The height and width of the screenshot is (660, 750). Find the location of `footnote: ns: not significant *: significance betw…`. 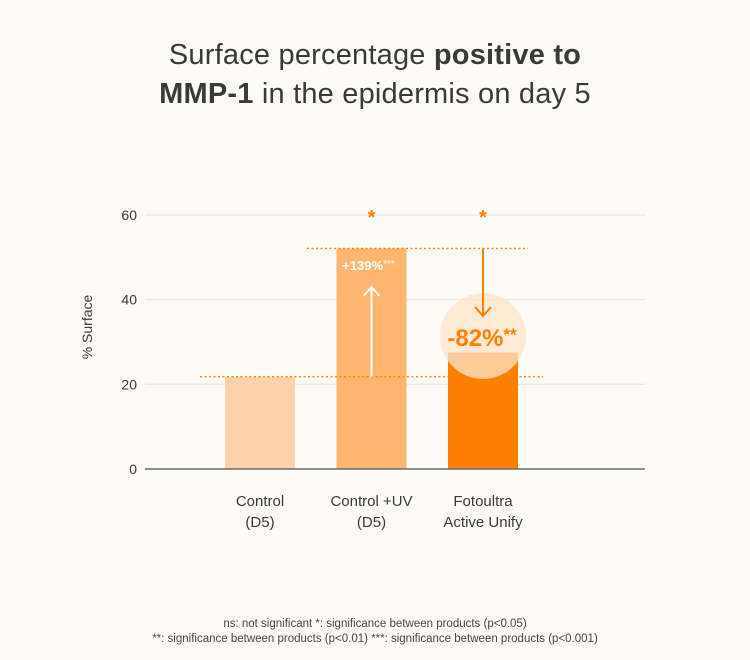

footnote: ns: not significant *: significance betw… is located at coordinates (375, 632).